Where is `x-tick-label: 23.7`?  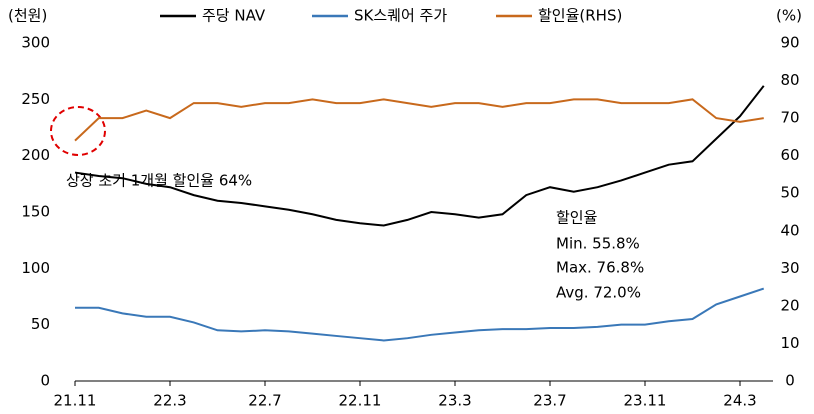
x-tick-label: 23.7 is located at coordinates (549, 401).